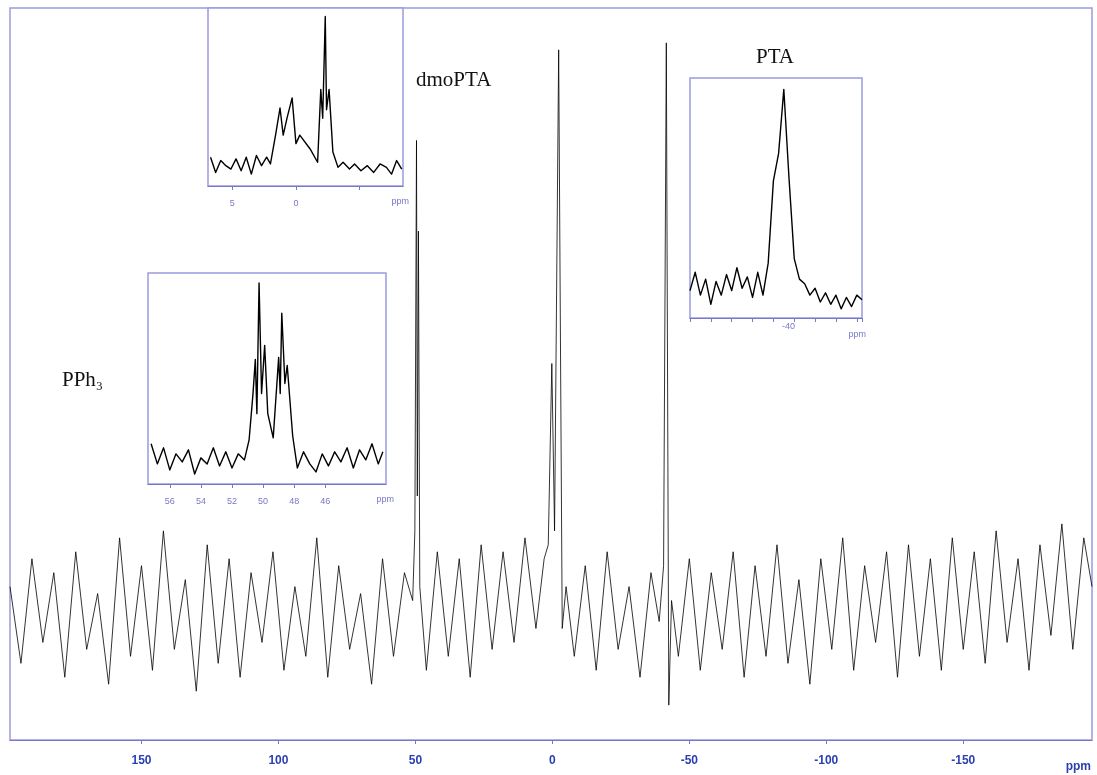 This screenshot has width=1097, height=775. Describe the element at coordinates (826, 760) in the screenshot. I see `x-tick-label: -100` at that location.